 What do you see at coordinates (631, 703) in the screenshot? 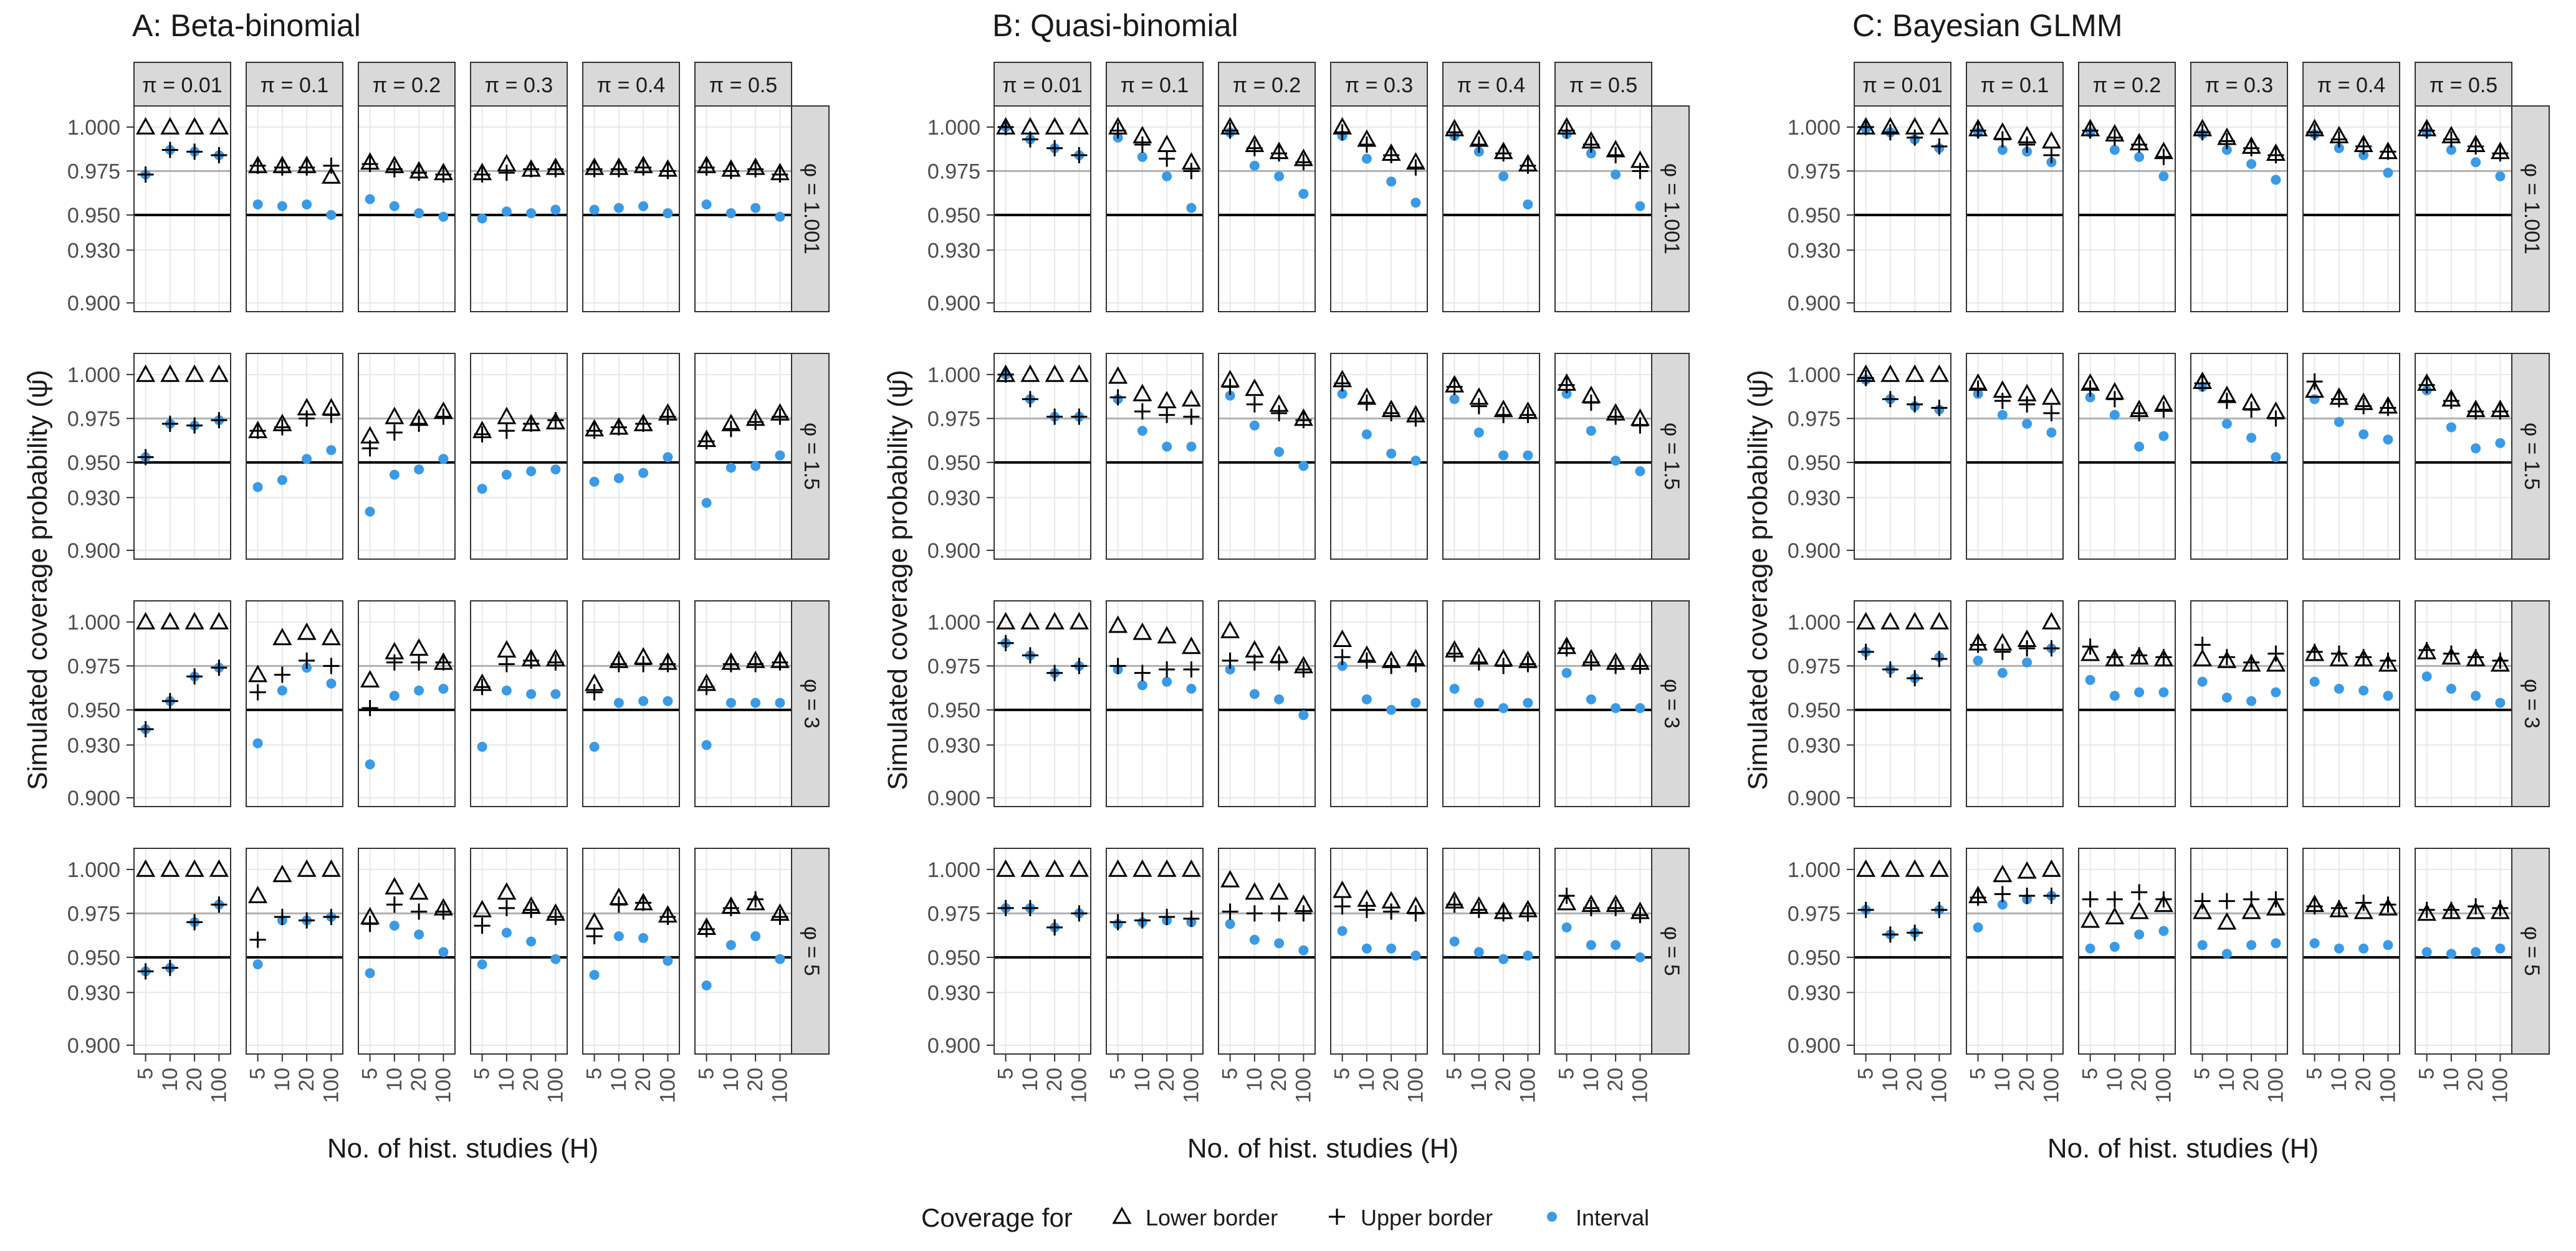
I see `panel-r2-c4` at bounding box center [631, 703].